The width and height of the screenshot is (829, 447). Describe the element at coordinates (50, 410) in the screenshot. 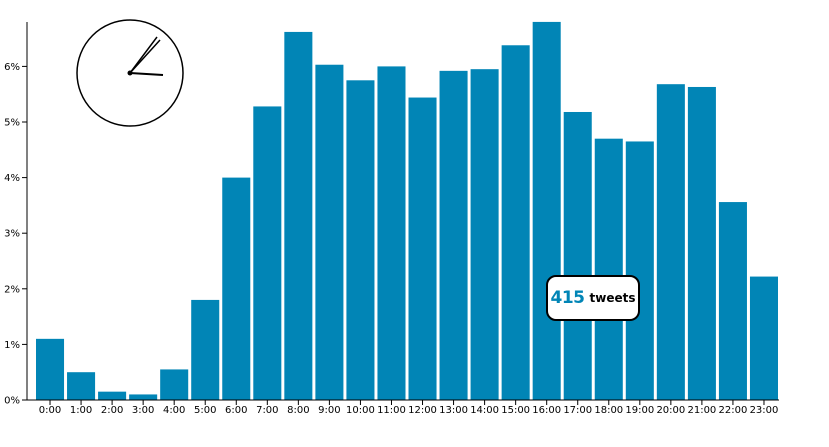

I see `x-tick-label: 0:00` at that location.